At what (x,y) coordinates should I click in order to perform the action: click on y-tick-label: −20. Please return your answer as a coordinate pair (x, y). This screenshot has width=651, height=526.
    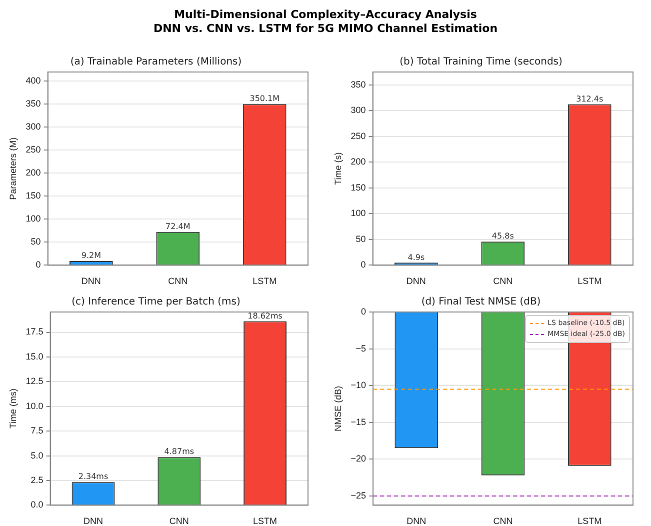
    Looking at the image, I should click on (358, 459).